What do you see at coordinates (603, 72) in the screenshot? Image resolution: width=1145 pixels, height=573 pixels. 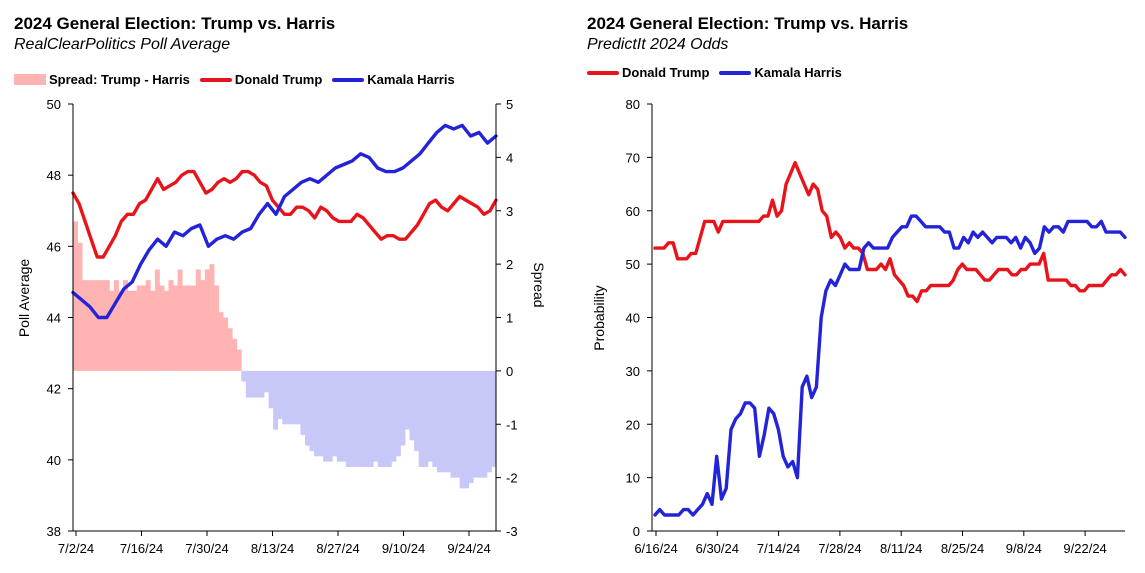 I see `legend-swatch-trump` at bounding box center [603, 72].